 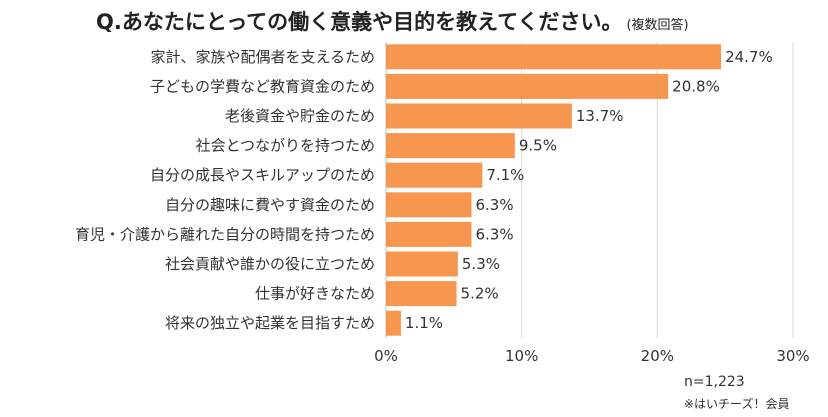 I want to click on sample-size-note: n=1,223, so click(x=714, y=382).